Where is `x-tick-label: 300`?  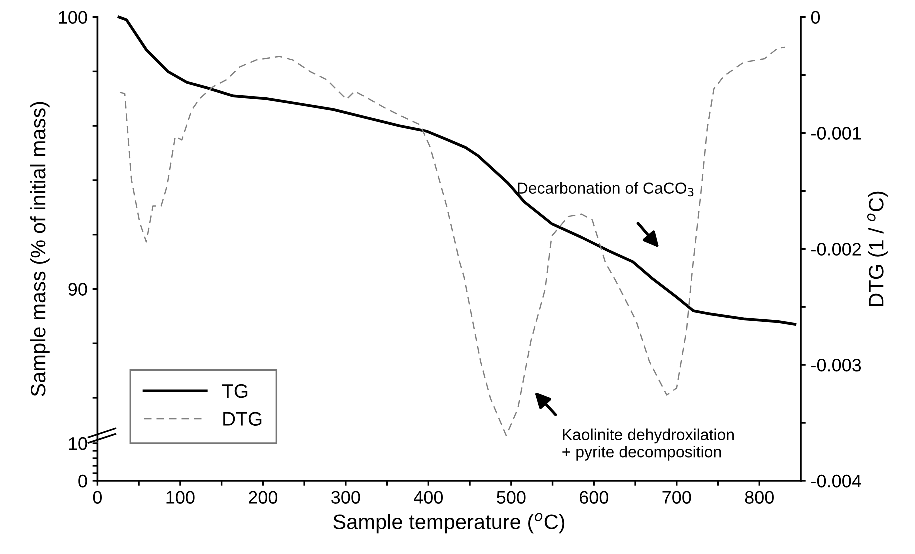 x-tick-label: 300 is located at coordinates (346, 497).